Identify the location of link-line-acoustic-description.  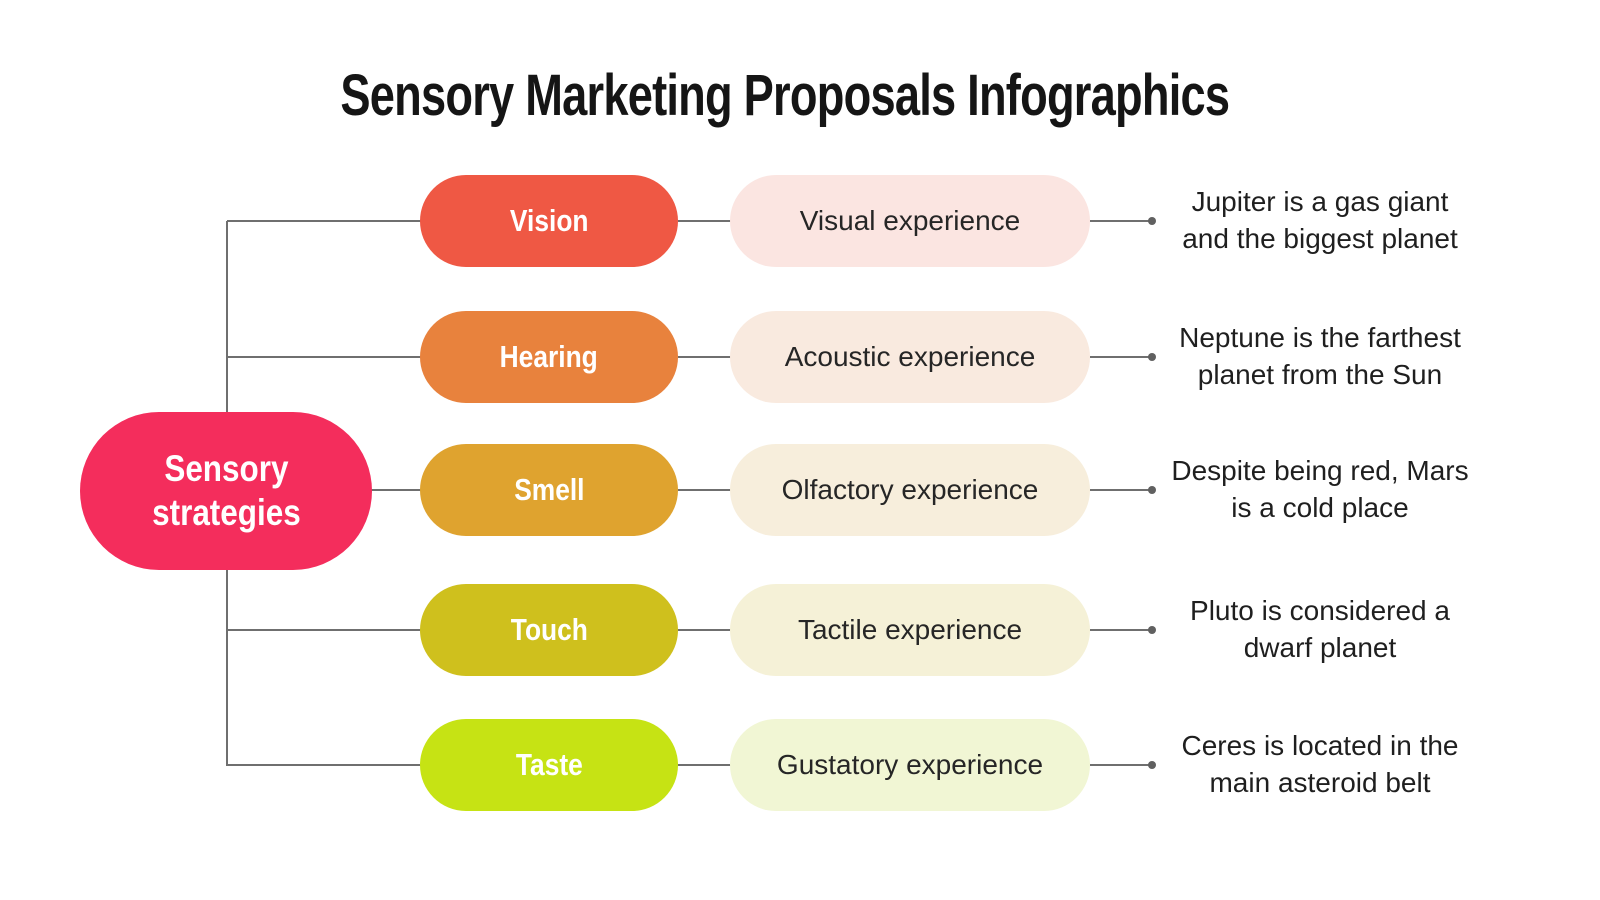
(1120, 357).